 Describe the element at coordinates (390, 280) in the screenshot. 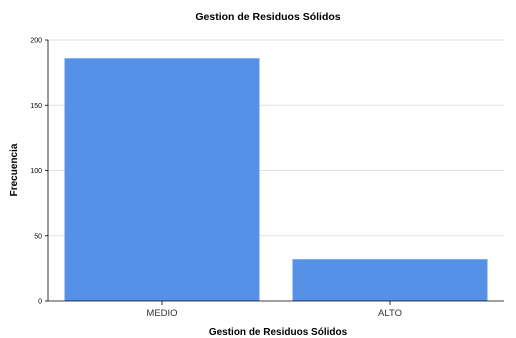

I see `bar-alto` at that location.